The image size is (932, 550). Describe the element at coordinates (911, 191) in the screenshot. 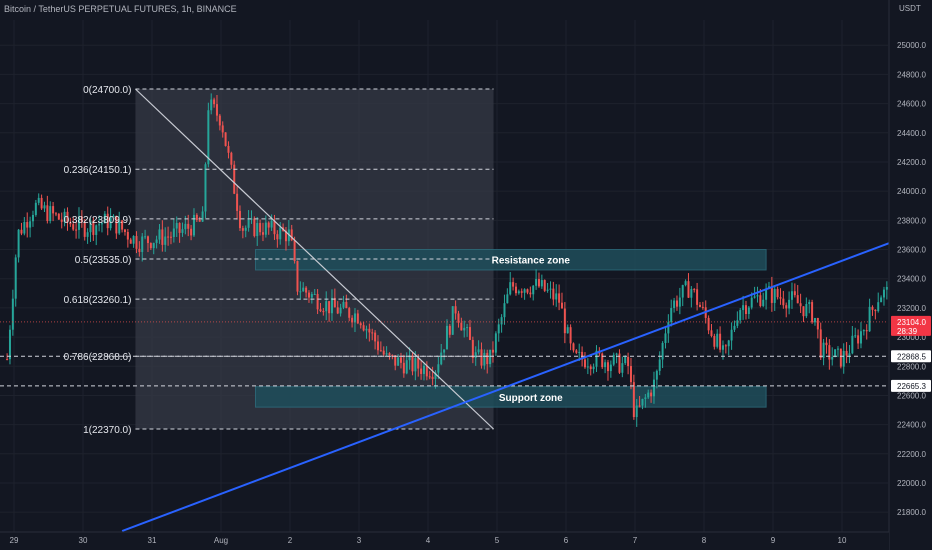

I see `price-axis-tick: 24000.0` at that location.